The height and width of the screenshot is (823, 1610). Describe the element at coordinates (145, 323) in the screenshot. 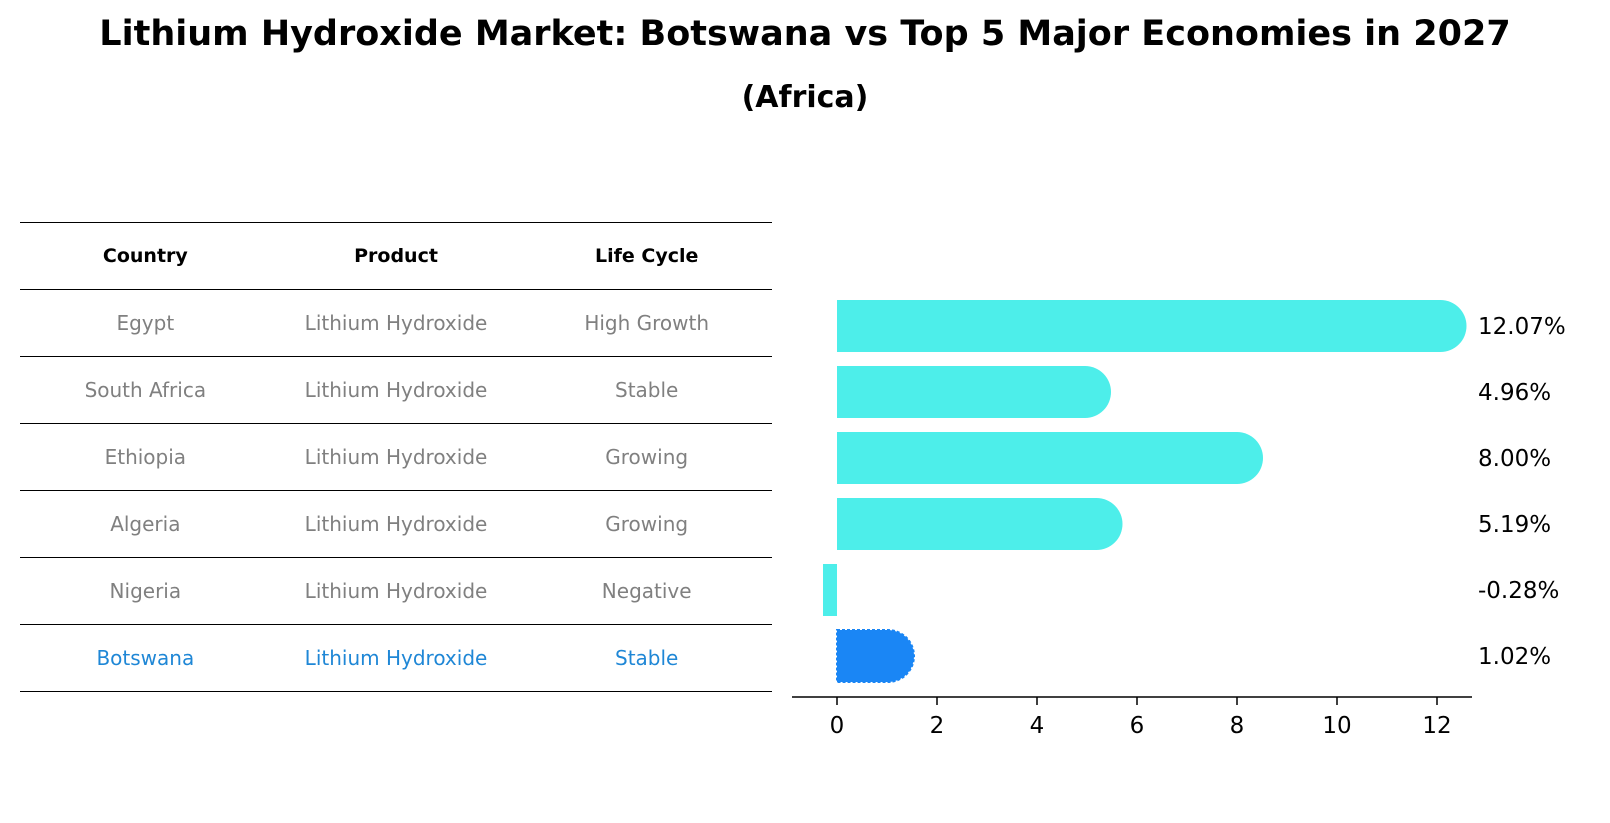

I see `cell-country: Egypt` at that location.